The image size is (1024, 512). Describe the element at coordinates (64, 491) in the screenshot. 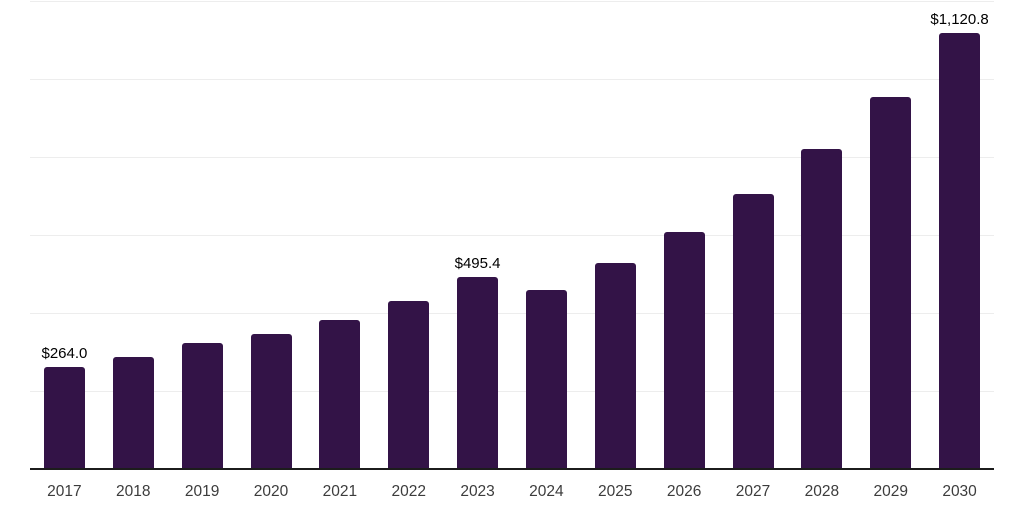

I see `x-tick-label-2017: 2017` at that location.